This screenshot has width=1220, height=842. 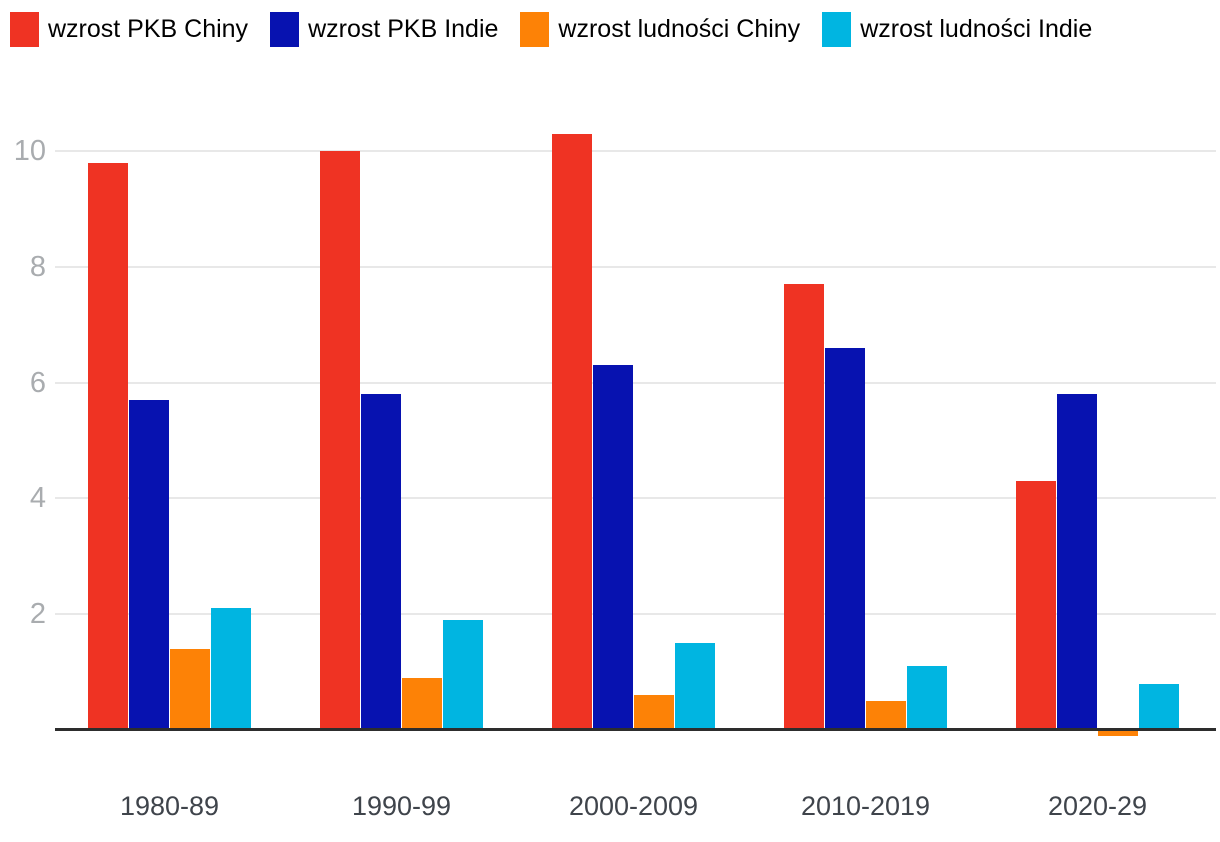 What do you see at coordinates (37, 614) in the screenshot?
I see `y-axis-tick-label: 2` at bounding box center [37, 614].